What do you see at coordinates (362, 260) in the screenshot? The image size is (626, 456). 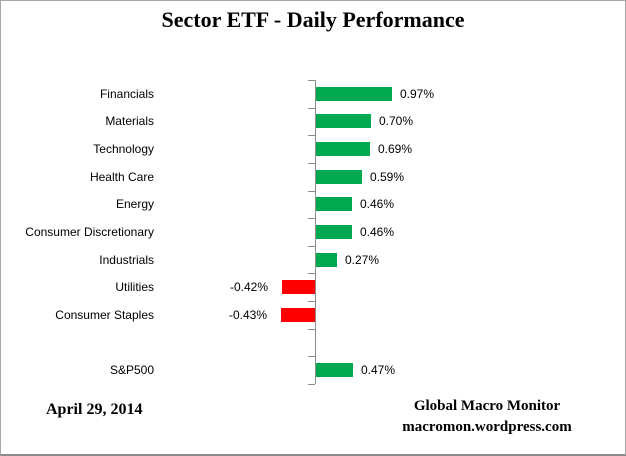 I see `value-label: 0.27%` at bounding box center [362, 260].